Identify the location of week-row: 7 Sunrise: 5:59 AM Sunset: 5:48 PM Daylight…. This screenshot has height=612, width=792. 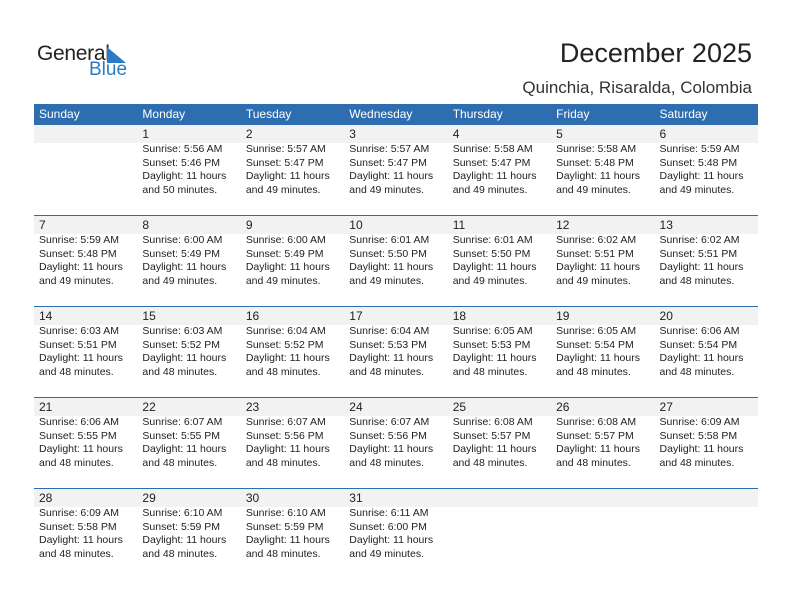
(396, 260).